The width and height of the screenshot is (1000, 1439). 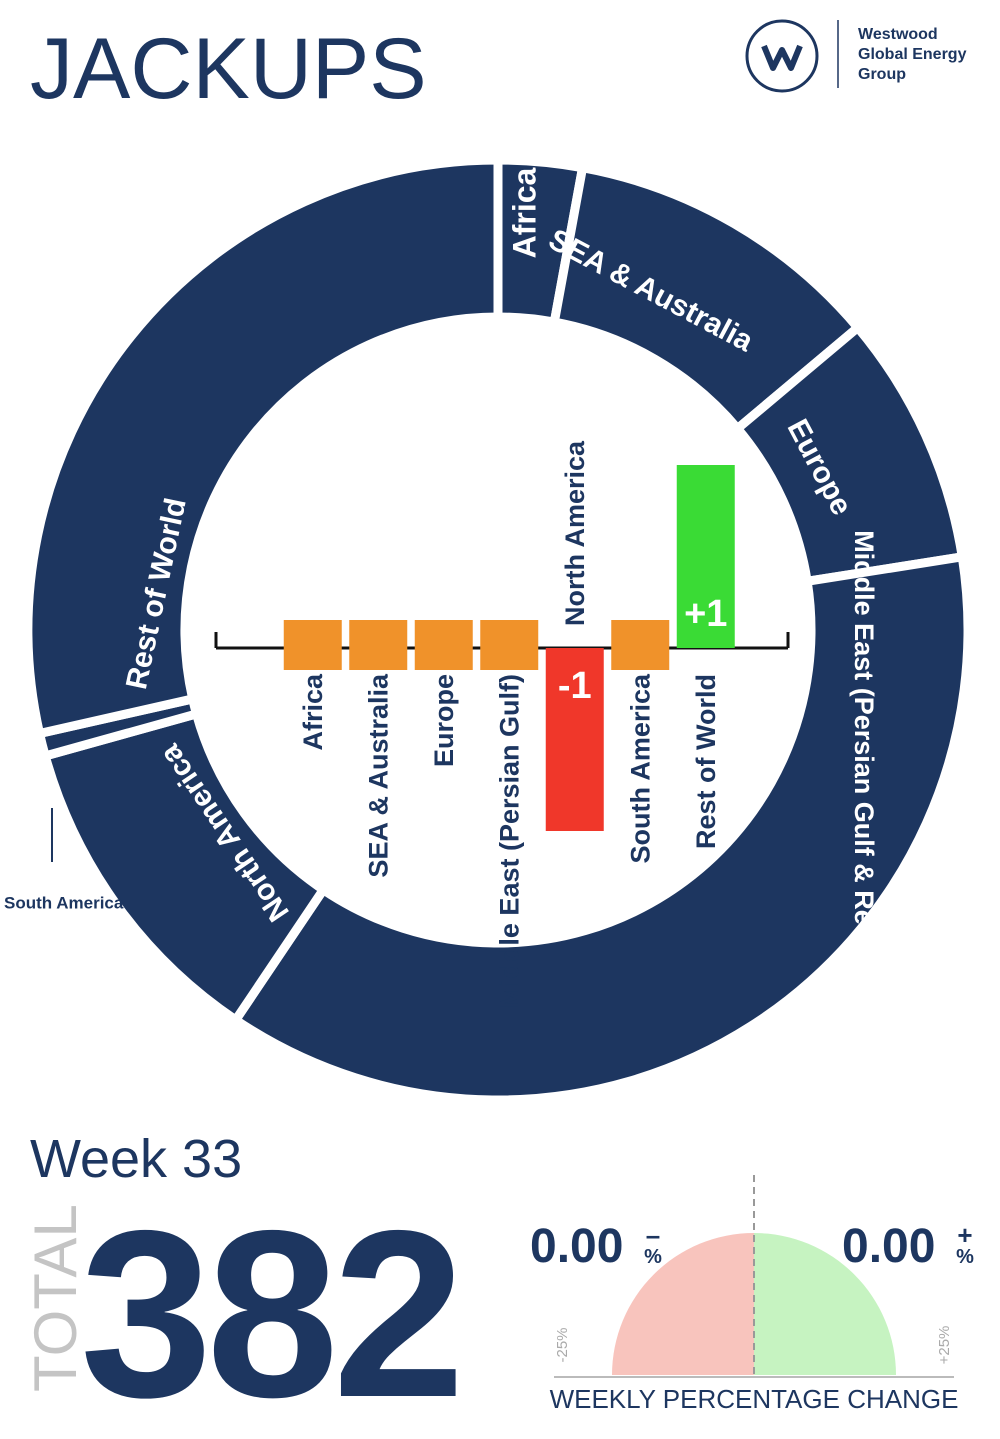 I want to click on positive-half, so click(x=825, y=1304).